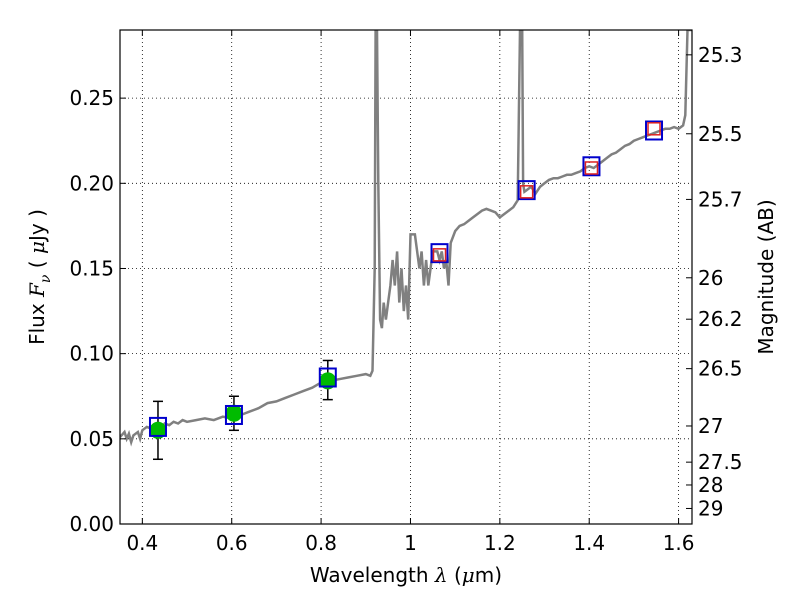 This screenshot has width=800, height=600. Describe the element at coordinates (91, 439) in the screenshot. I see `y-tick-label: 0.05` at that location.